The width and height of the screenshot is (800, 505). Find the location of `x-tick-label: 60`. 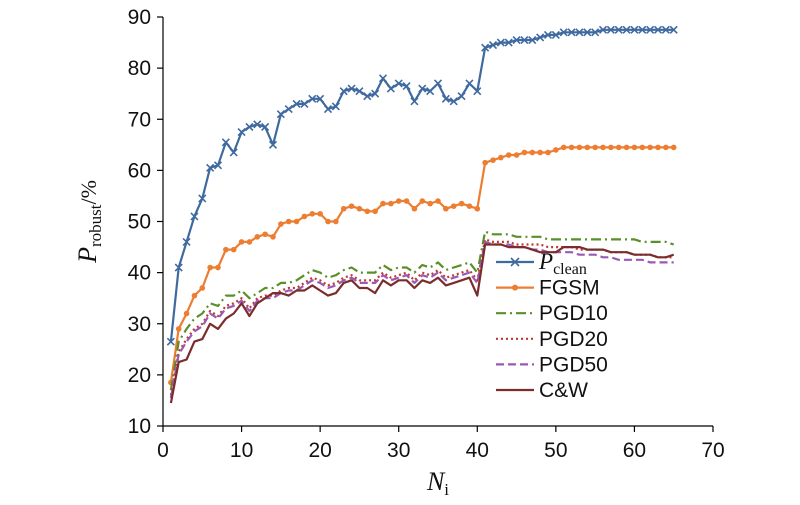

x-tick-label: 60 is located at coordinates (634, 450).